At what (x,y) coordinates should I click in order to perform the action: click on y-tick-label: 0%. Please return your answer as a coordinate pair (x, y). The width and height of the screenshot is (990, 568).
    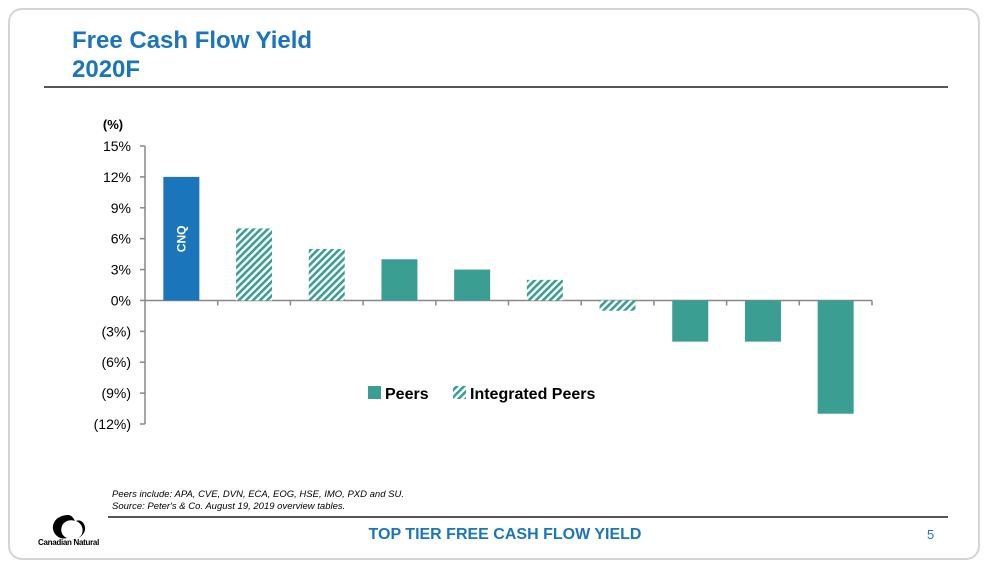
    Looking at the image, I should click on (121, 300).